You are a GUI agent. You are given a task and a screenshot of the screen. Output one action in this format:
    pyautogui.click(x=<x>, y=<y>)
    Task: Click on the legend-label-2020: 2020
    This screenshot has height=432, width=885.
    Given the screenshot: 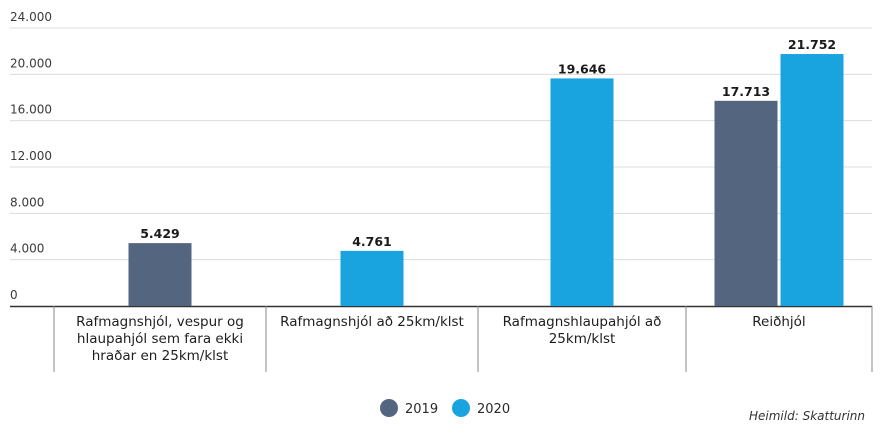 What is the action you would take?
    pyautogui.click(x=493, y=409)
    